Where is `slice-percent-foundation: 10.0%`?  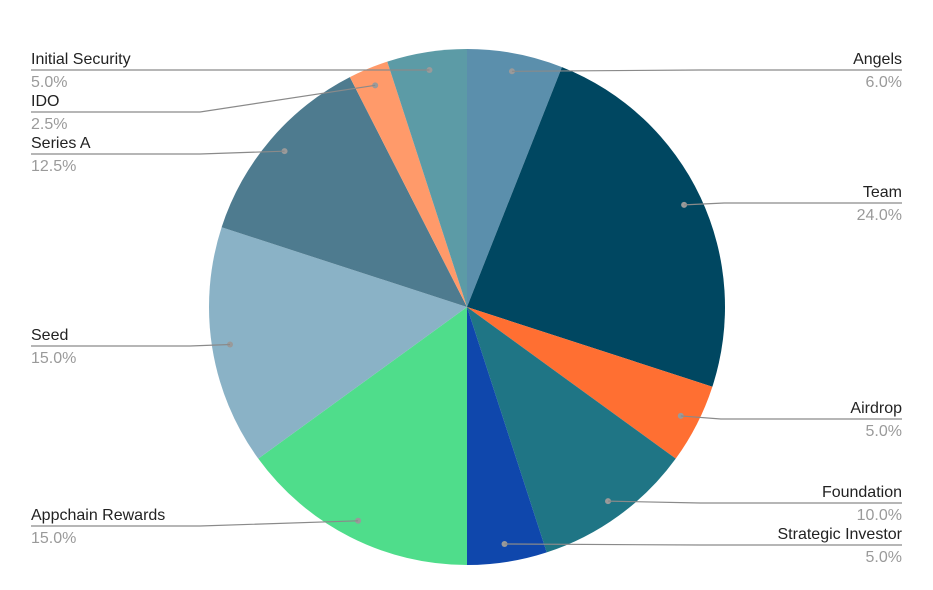
slice-percent-foundation: 10.0% is located at coordinates (879, 515).